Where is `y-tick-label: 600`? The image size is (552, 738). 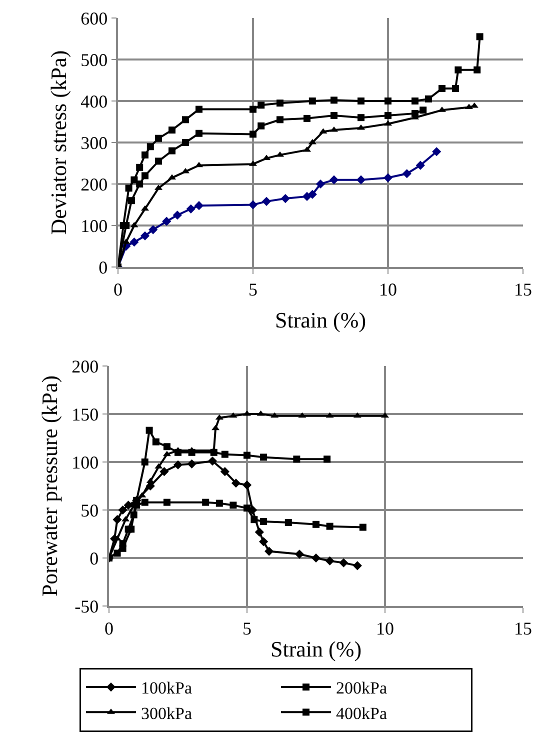
y-tick-label: 600 is located at coordinates (94, 18).